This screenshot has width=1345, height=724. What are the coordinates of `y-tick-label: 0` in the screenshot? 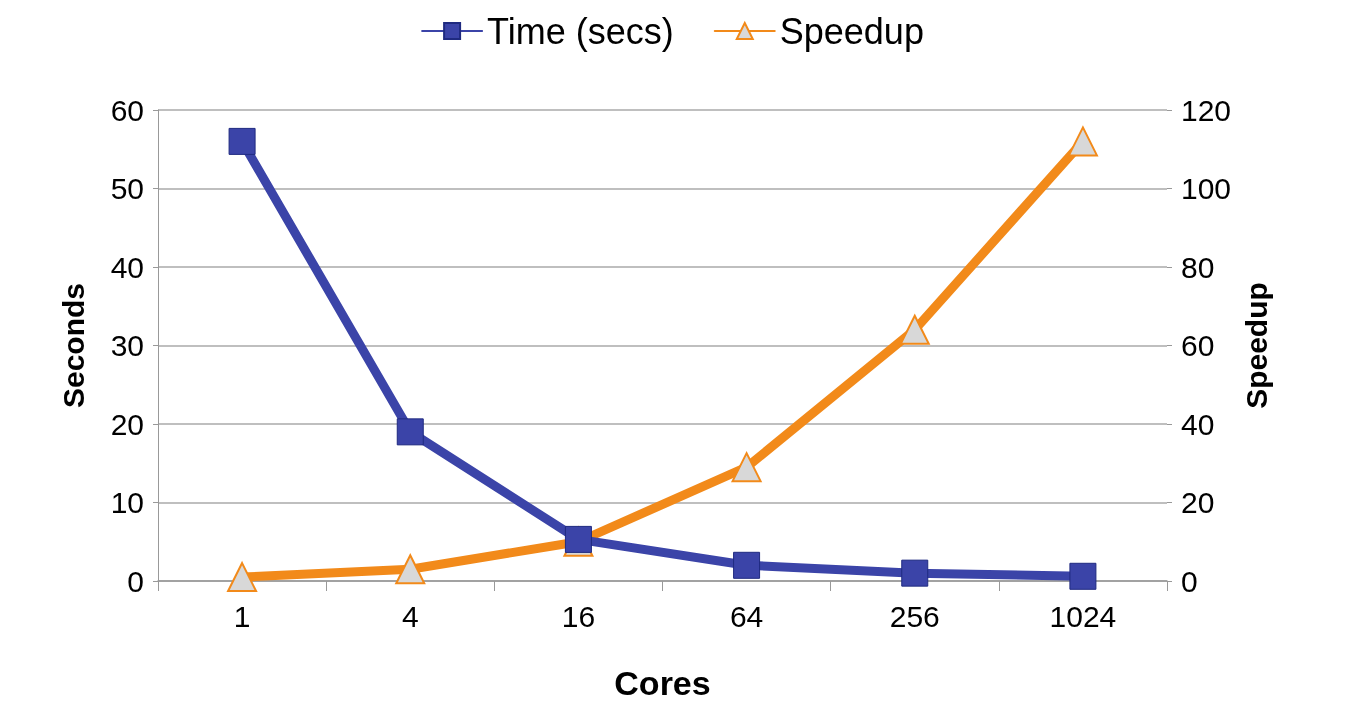 It's located at (135, 581).